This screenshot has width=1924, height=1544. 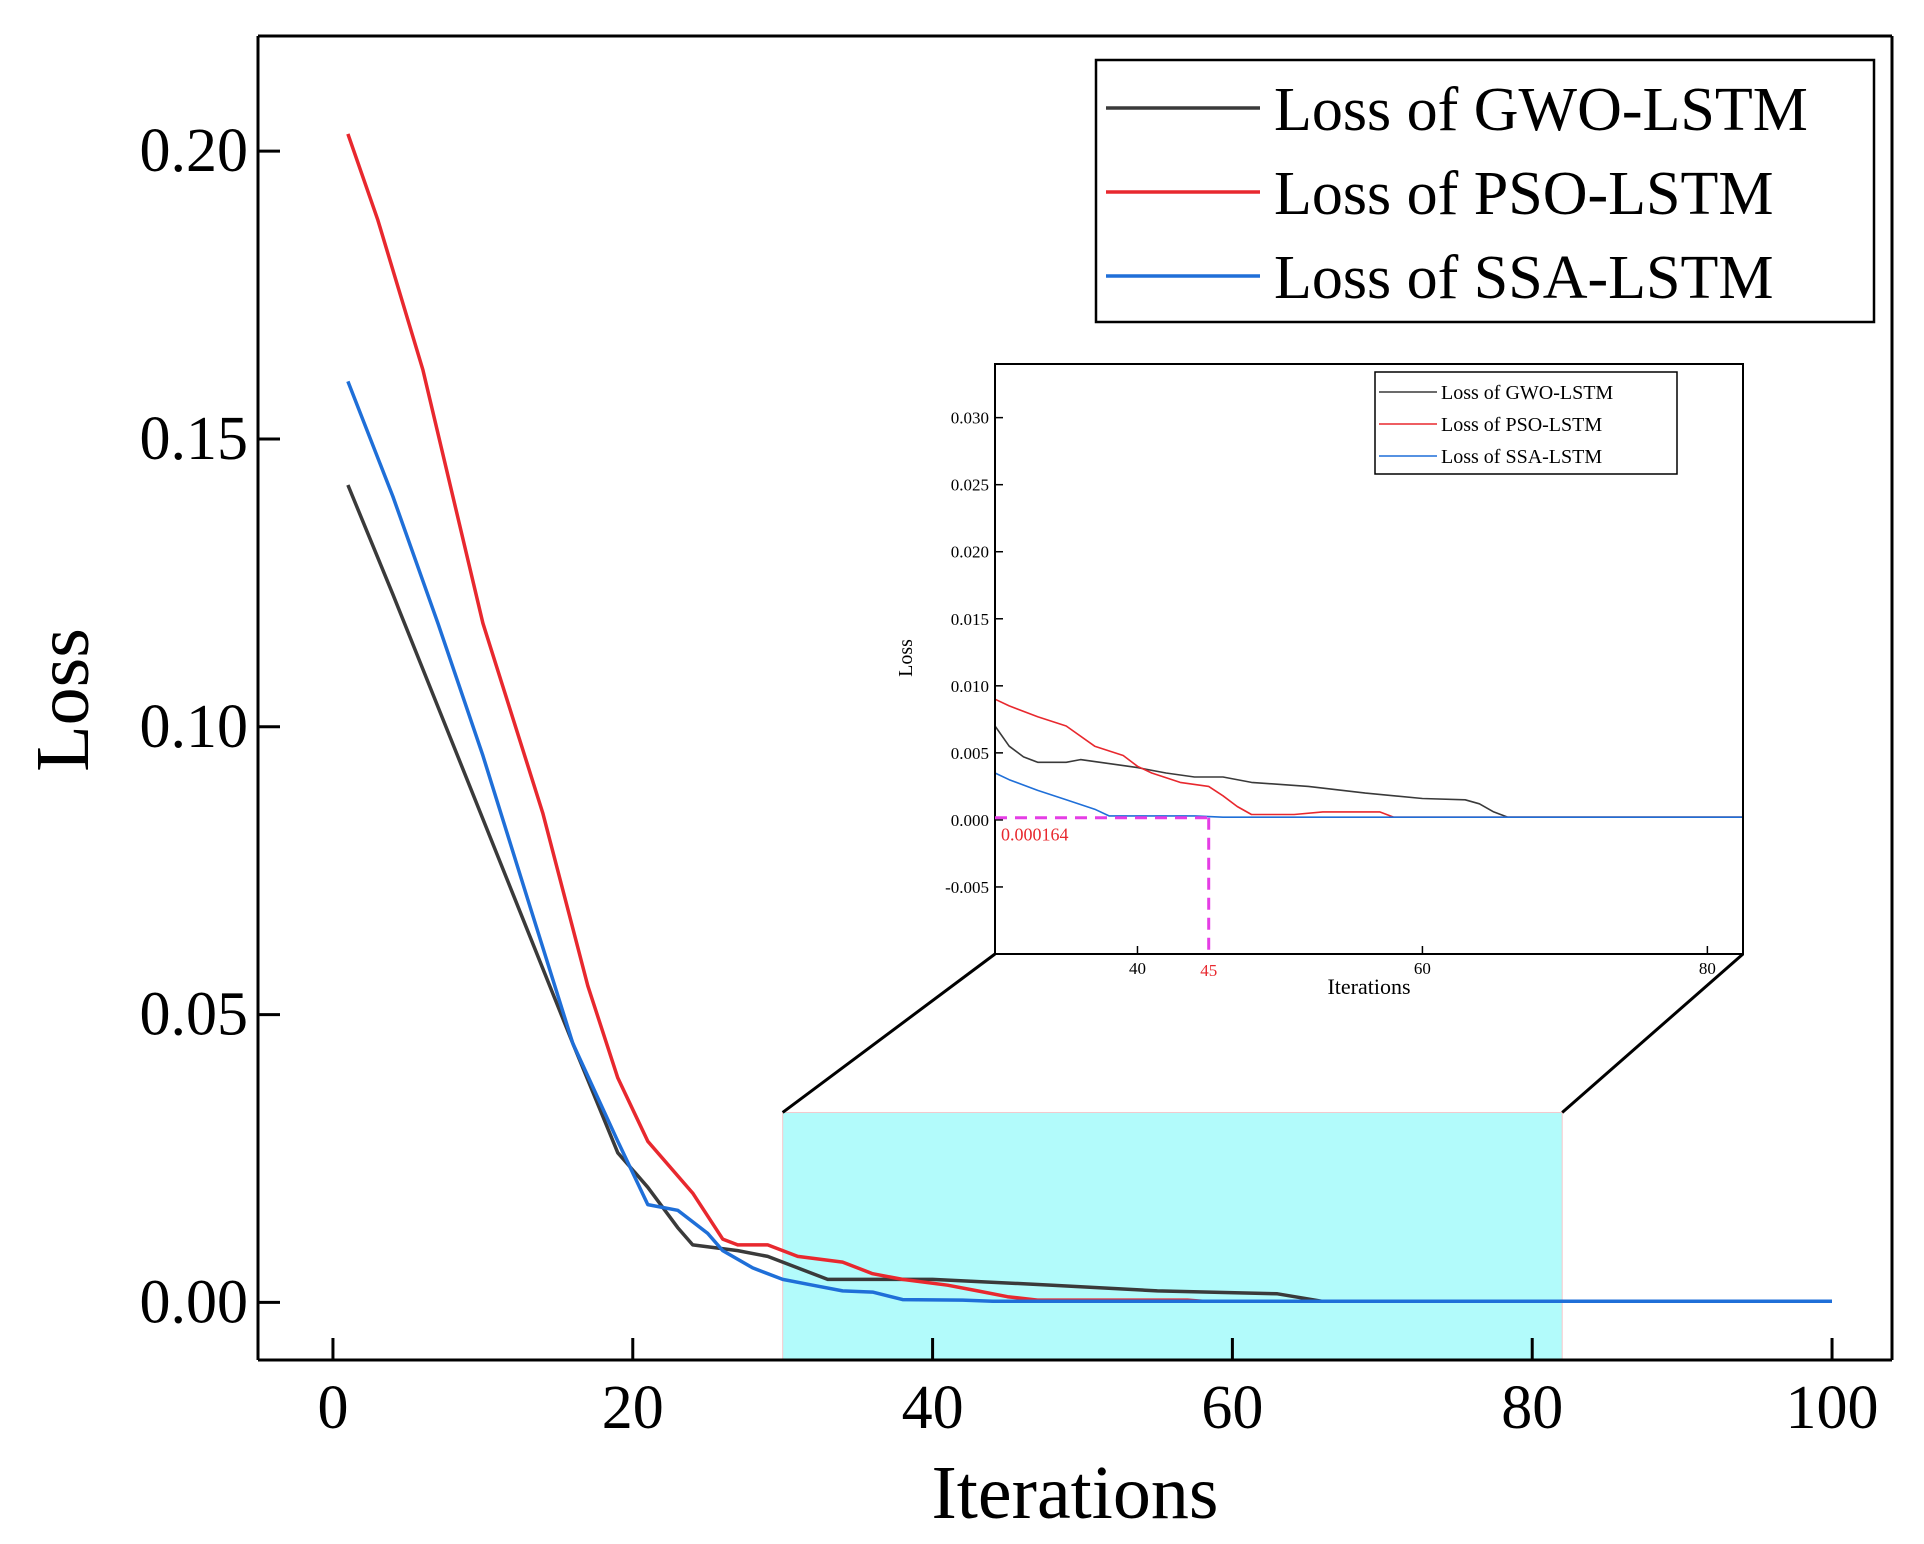 I want to click on main-x-tick-label: 100, so click(x=1832, y=1408).